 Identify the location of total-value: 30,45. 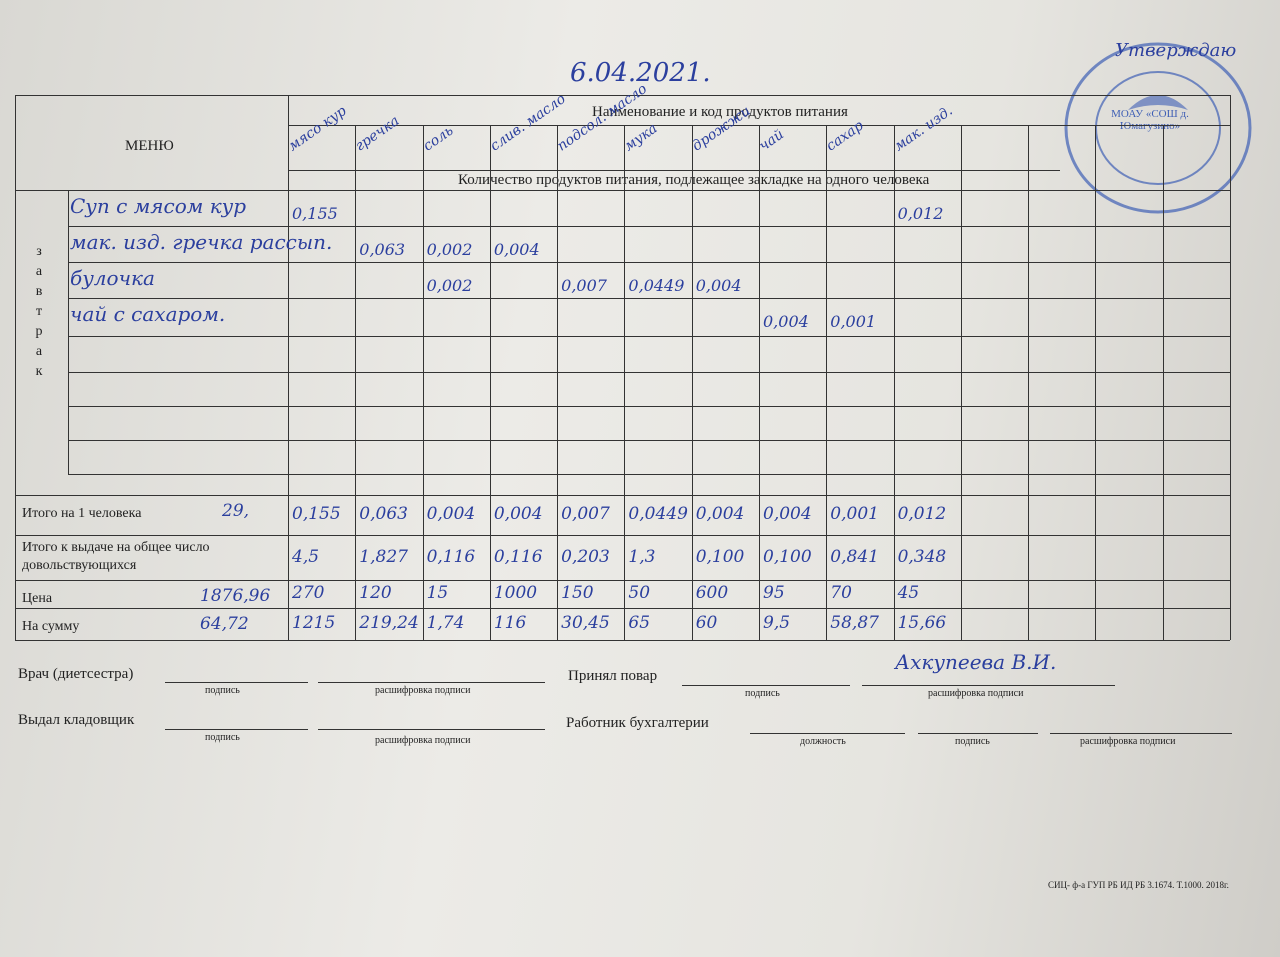
(585, 623).